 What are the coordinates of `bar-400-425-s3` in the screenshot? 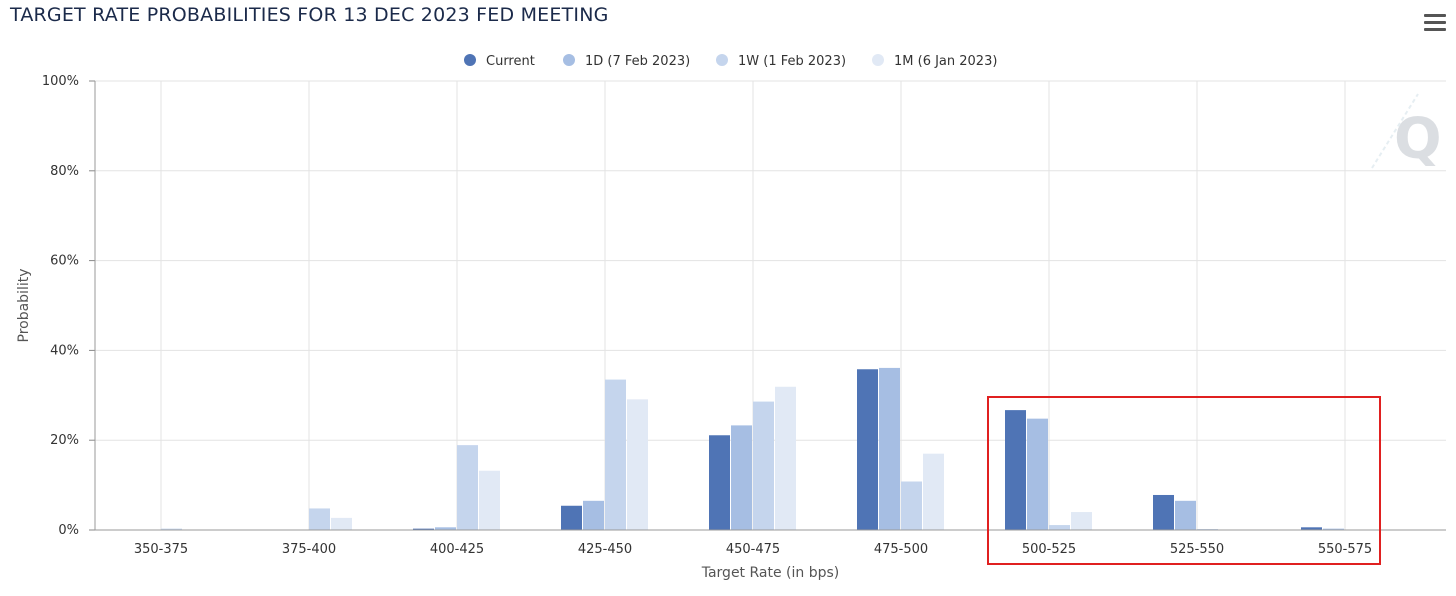 It's located at (489, 500).